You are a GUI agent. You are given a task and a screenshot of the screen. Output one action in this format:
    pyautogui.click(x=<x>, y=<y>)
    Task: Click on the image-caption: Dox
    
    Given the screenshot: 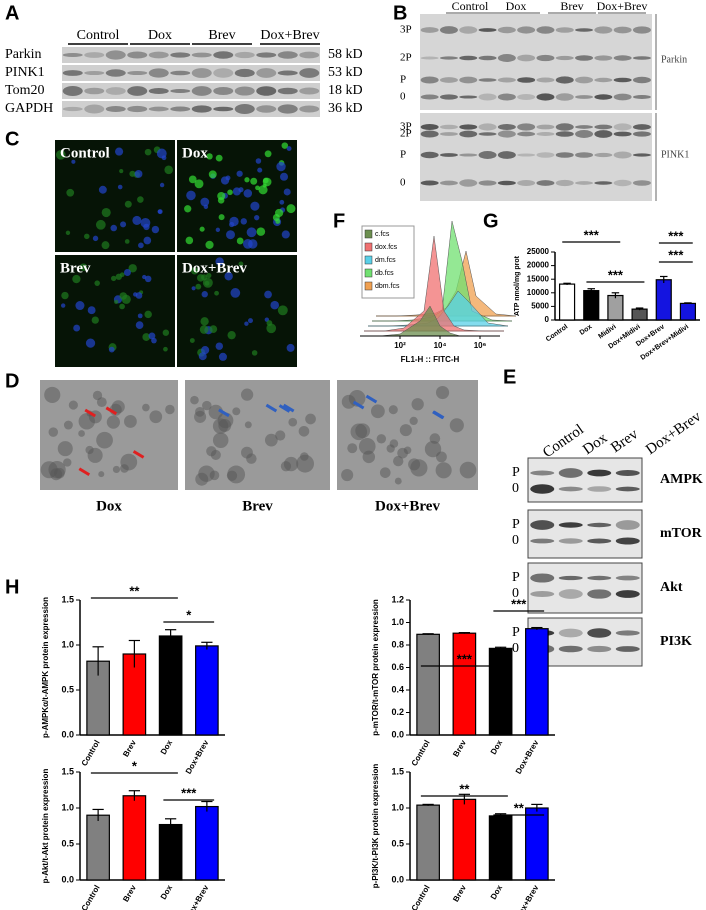 What is the action you would take?
    pyautogui.click(x=109, y=506)
    